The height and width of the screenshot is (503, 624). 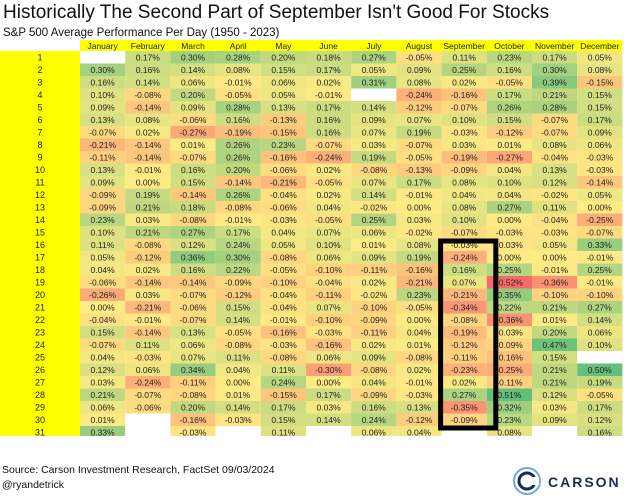 I want to click on cell-value-september-2: 0.25%, so click(x=464, y=70).